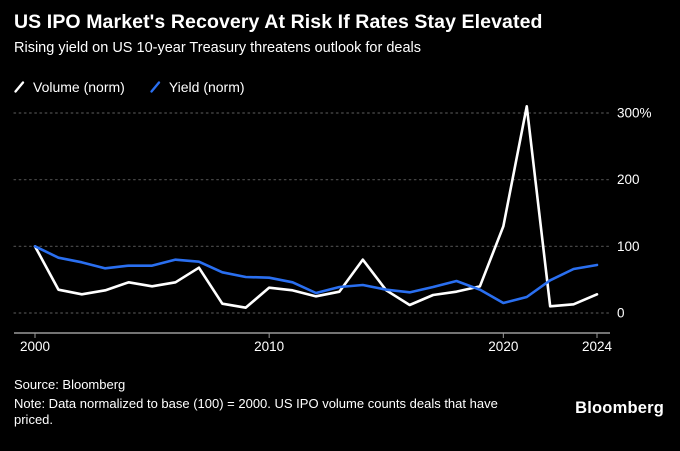 The width and height of the screenshot is (680, 451). Describe the element at coordinates (621, 313) in the screenshot. I see `y-axis-tick-label: 0` at that location.